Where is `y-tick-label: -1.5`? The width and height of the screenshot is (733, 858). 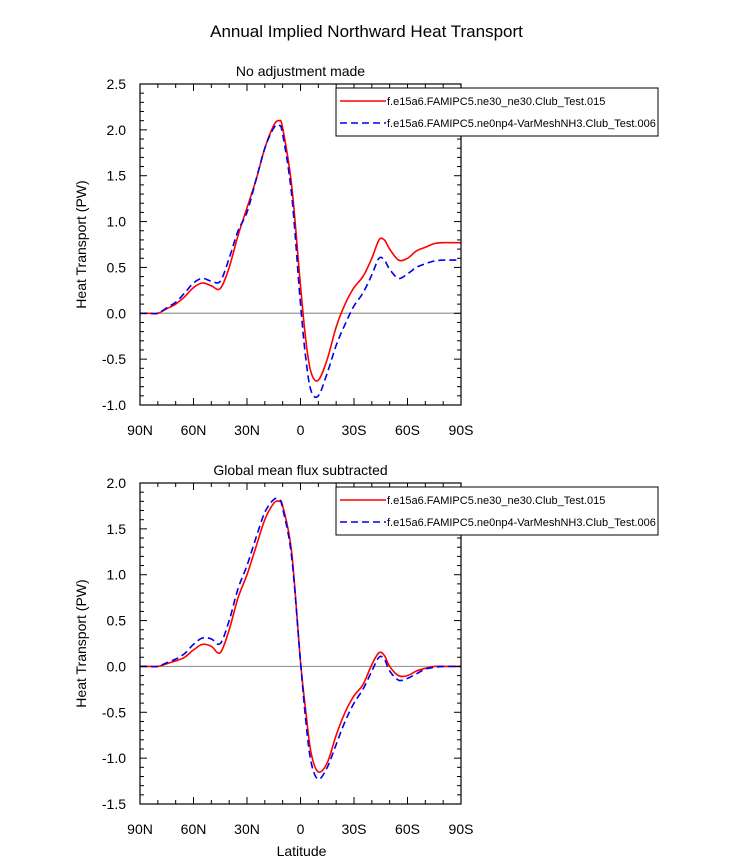 y-tick-label: -1.5 is located at coordinates (114, 804).